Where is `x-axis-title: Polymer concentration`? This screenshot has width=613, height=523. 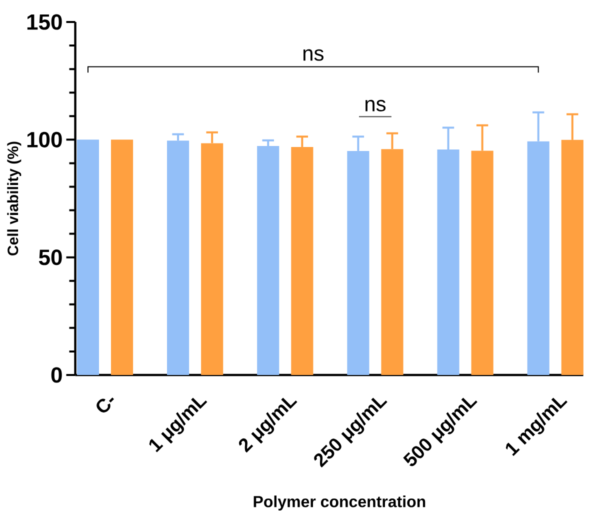
x-axis-title: Polymer concentration is located at coordinates (340, 503).